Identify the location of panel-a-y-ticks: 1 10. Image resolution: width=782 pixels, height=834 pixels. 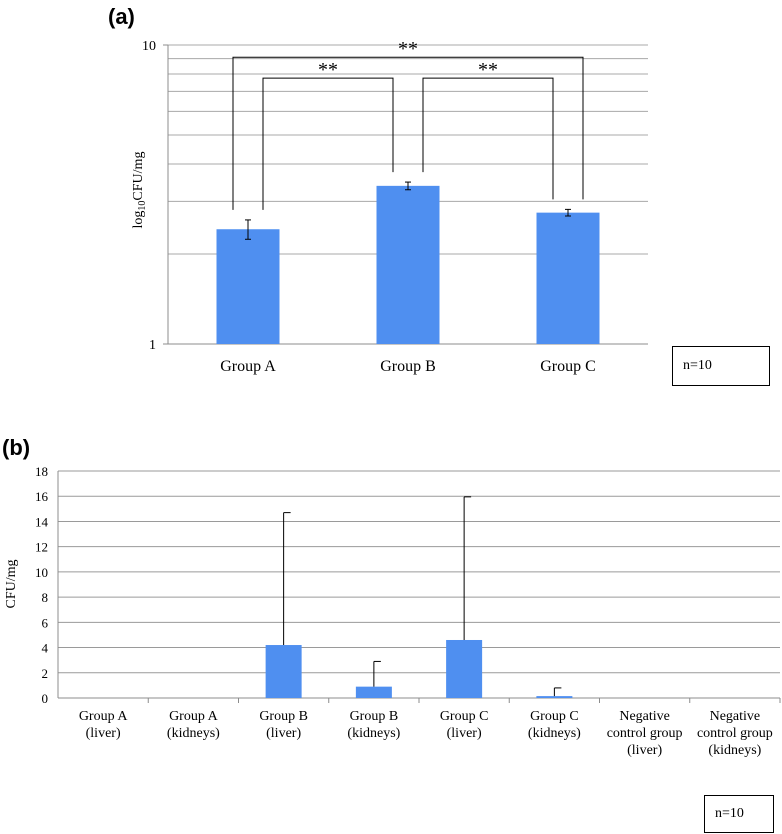
(149, 196).